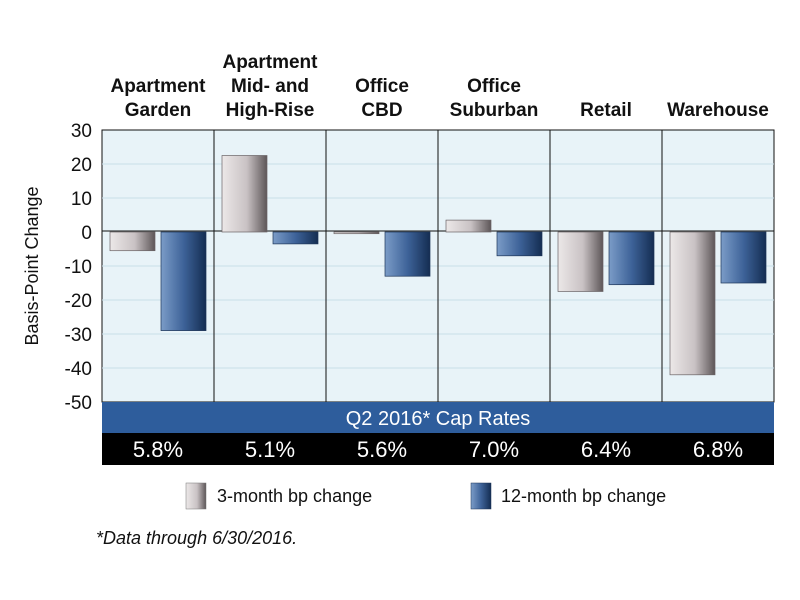 This screenshot has width=800, height=600. What do you see at coordinates (86, 233) in the screenshot?
I see `y-tick-label: 0` at bounding box center [86, 233].